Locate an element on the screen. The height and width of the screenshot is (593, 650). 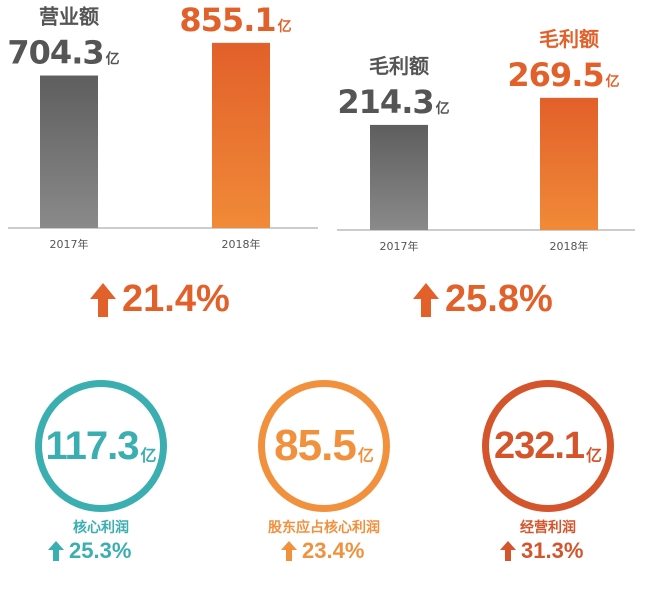
bar-value-label: 855.1 亿 is located at coordinates (235, 20).